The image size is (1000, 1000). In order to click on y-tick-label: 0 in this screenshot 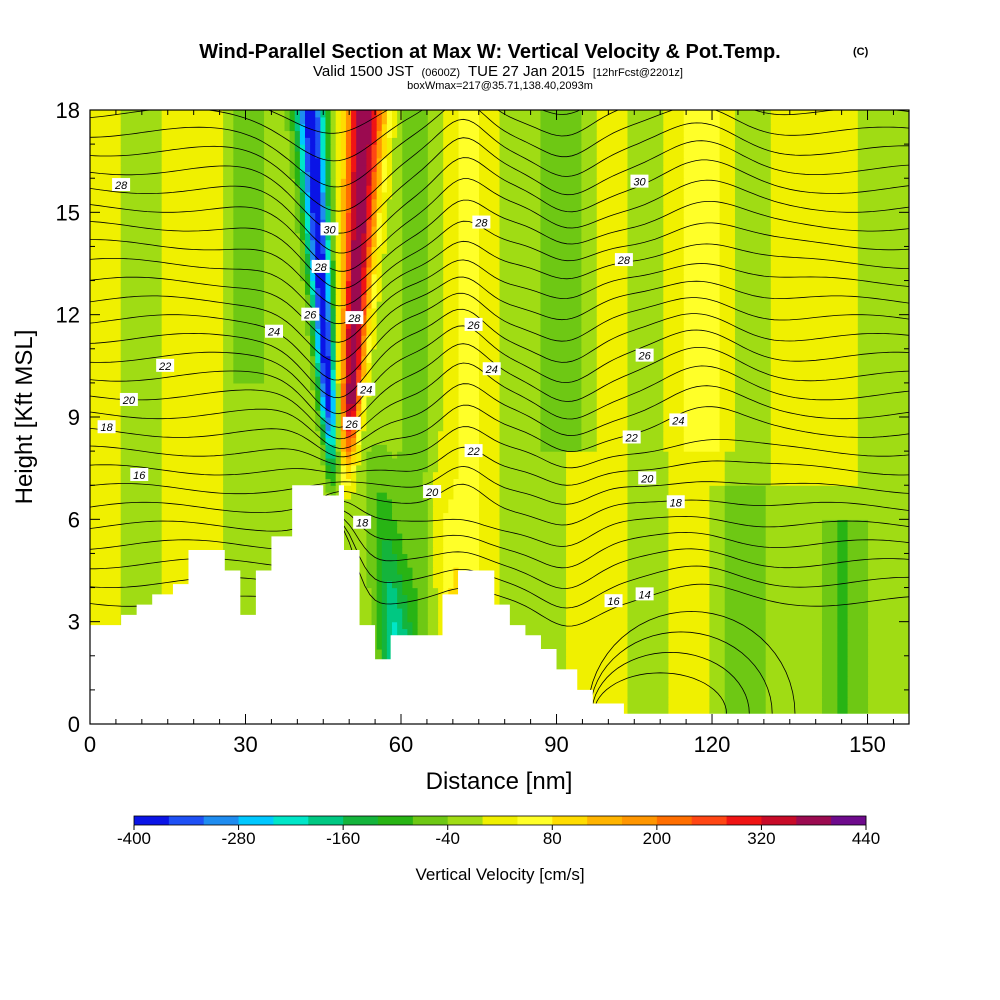, I will do `click(74, 724)`.